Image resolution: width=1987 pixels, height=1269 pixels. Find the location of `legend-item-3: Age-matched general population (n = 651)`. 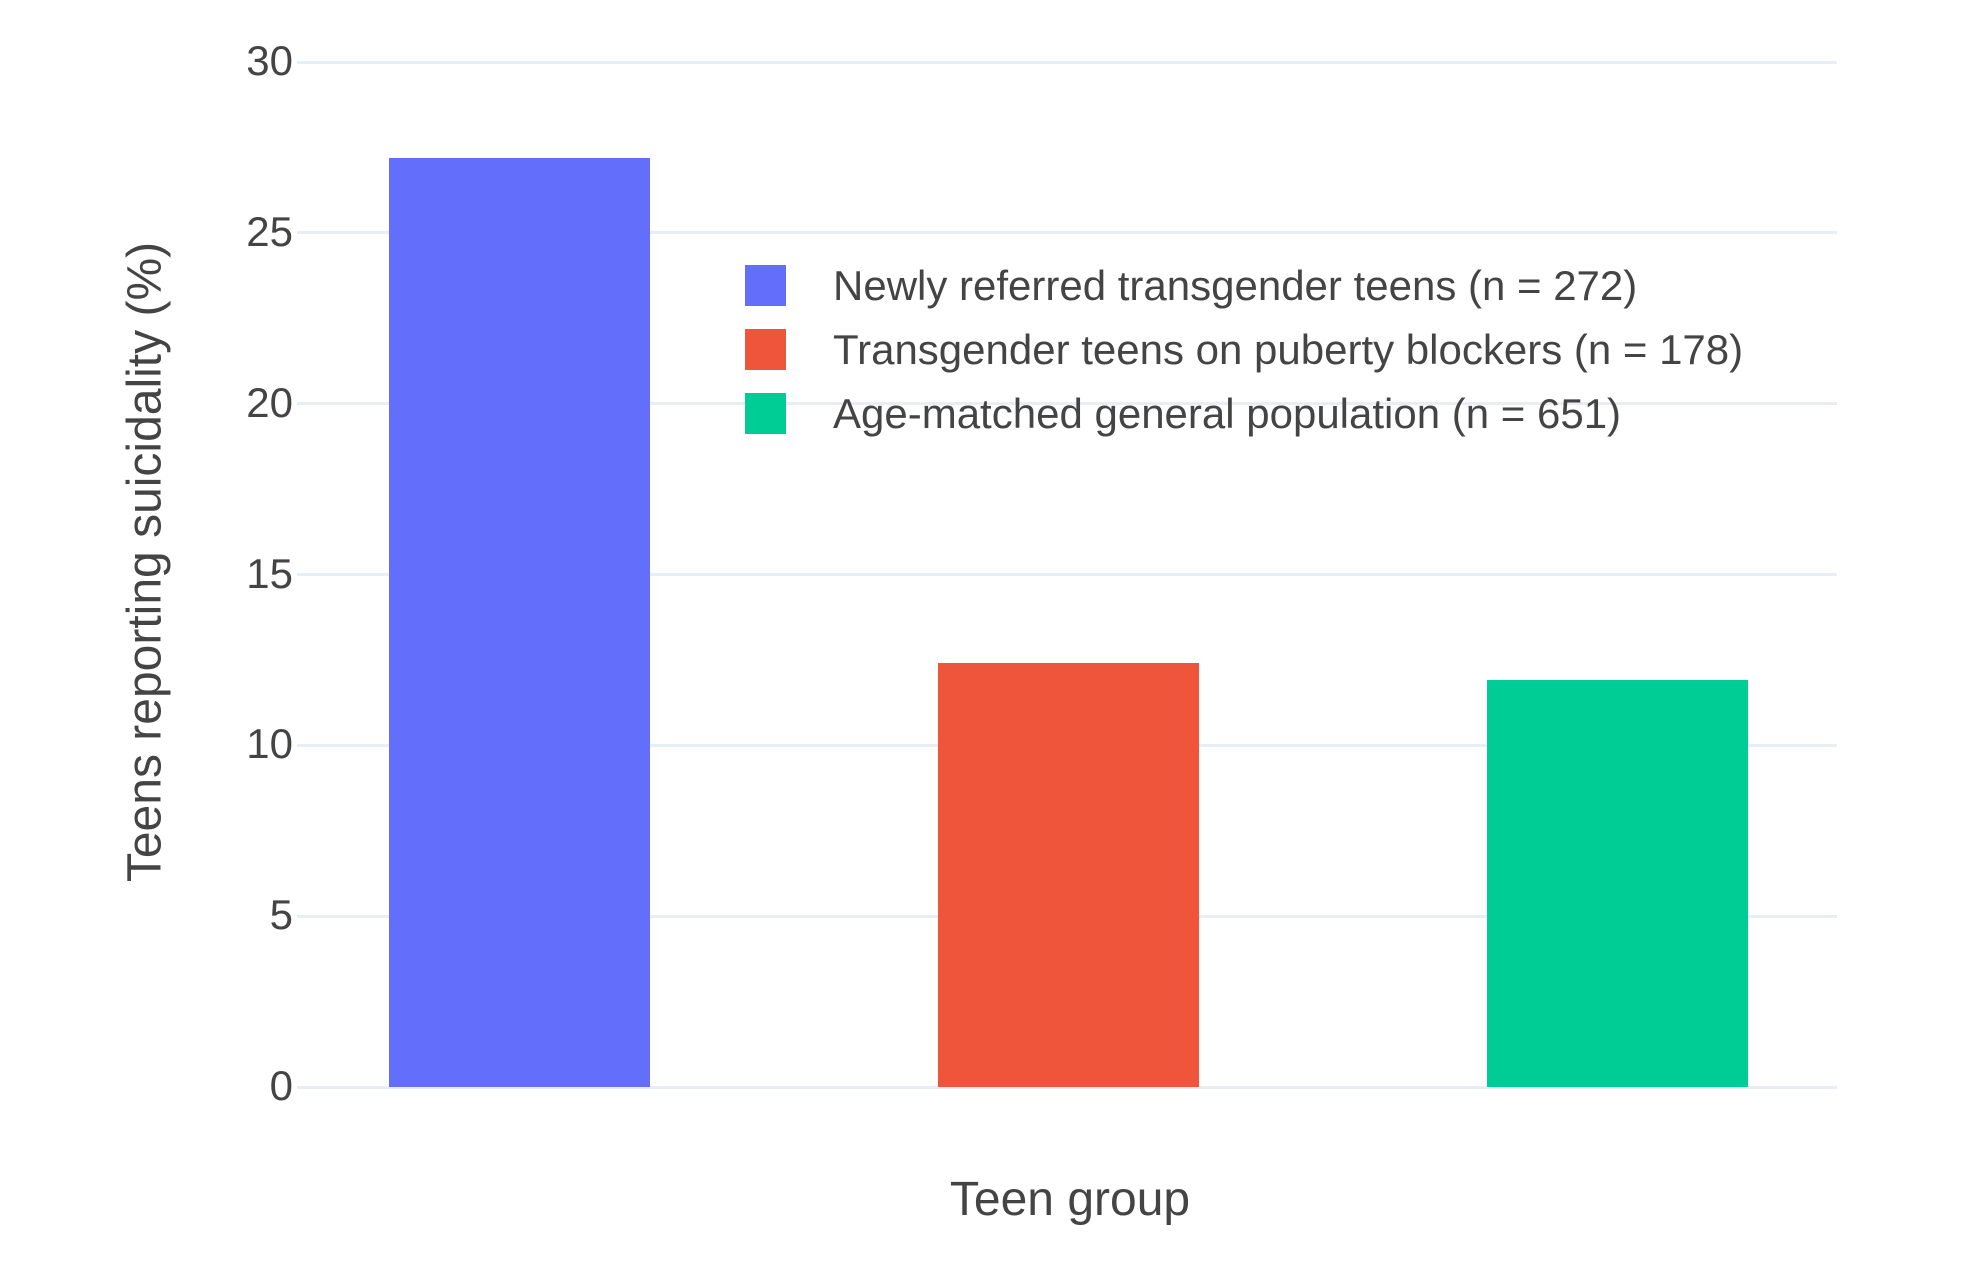

legend-item-3: Age-matched general population (n = 651) is located at coordinates (1244, 413).